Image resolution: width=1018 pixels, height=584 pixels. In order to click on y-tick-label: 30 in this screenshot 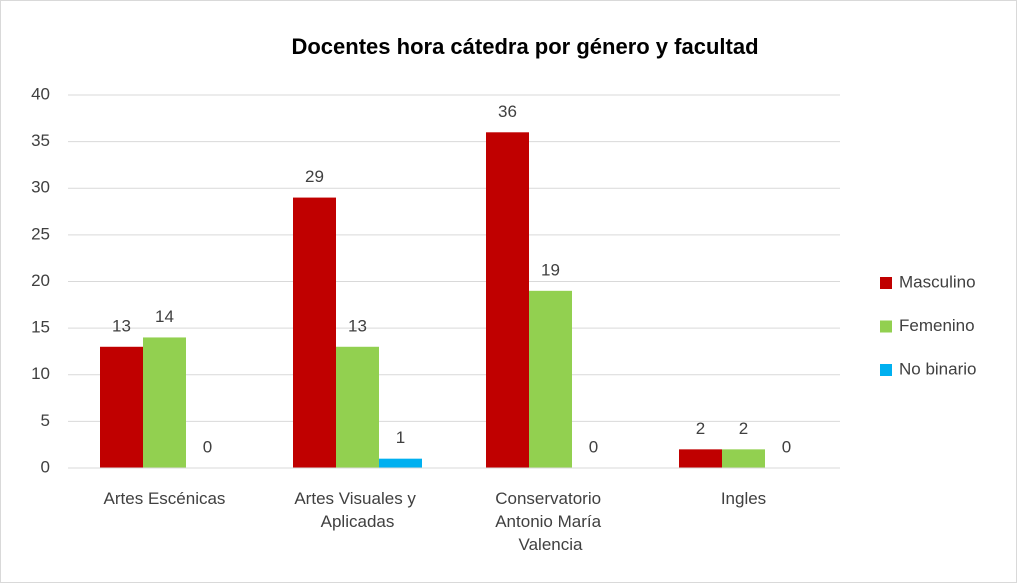, I will do `click(40, 187)`.